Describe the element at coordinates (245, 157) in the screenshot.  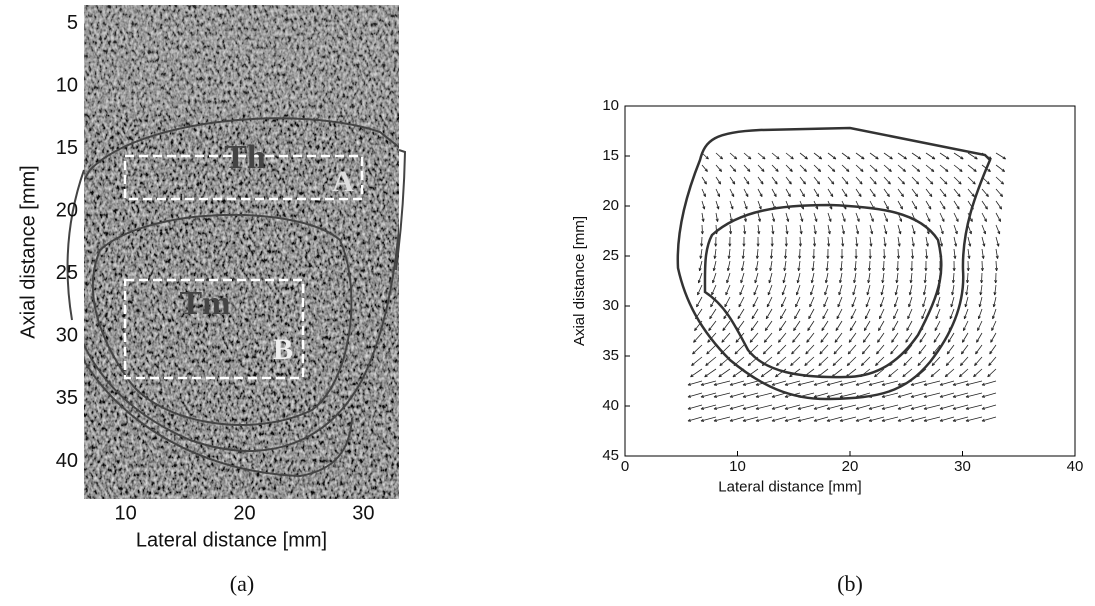
I see `annotation: Th` at that location.